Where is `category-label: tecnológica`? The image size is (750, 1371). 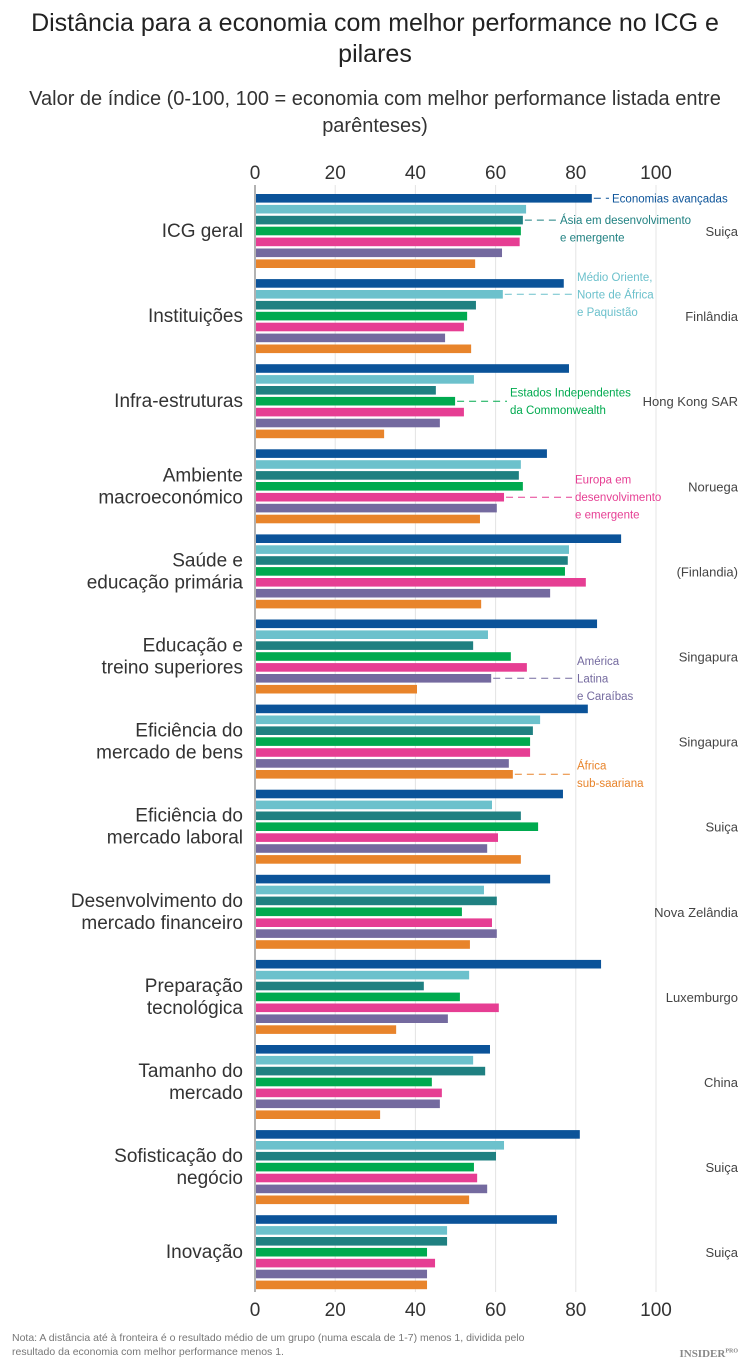 category-label: tecnológica is located at coordinates (195, 1008).